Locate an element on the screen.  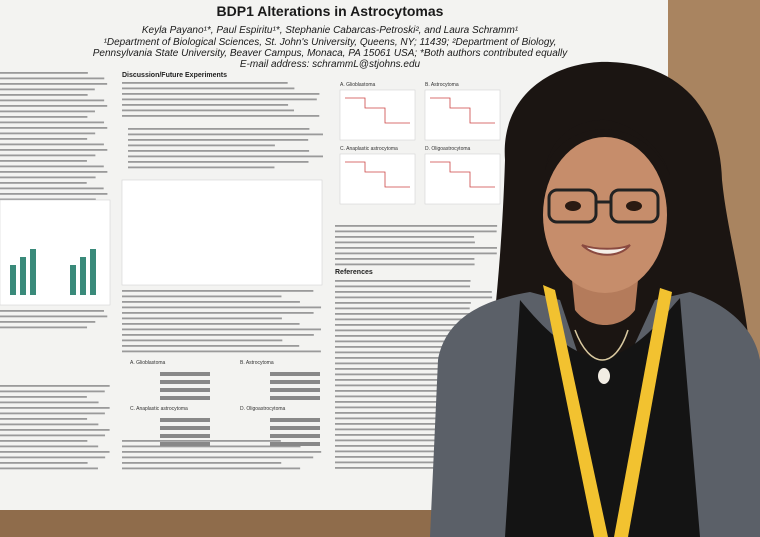
section-heading: Discussion/Future Experiments is located at coordinates (174, 75).